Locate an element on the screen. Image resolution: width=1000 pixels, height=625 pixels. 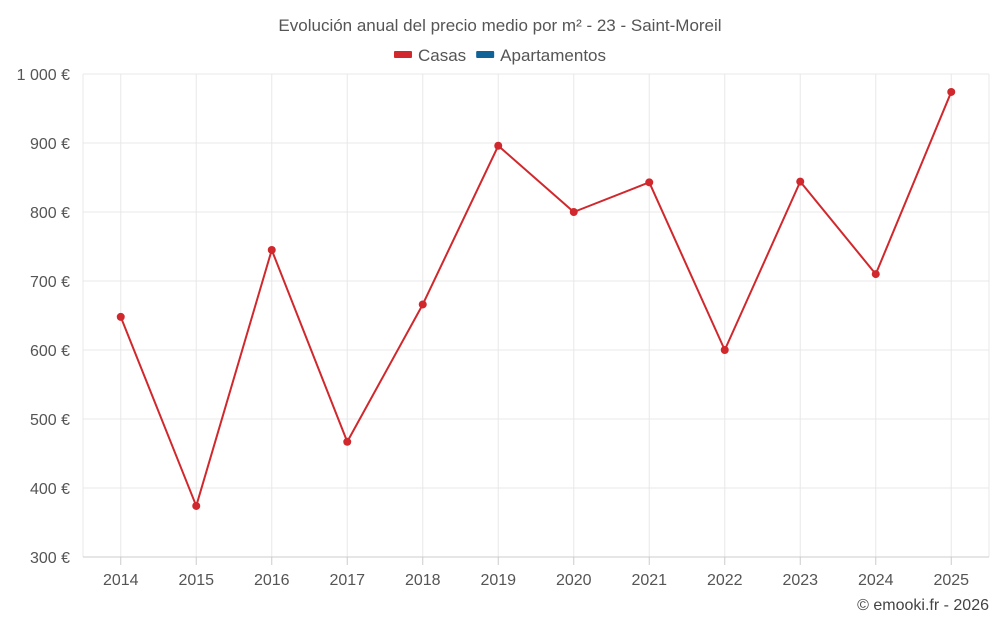
x-tick-label: 2025 is located at coordinates (951, 580).